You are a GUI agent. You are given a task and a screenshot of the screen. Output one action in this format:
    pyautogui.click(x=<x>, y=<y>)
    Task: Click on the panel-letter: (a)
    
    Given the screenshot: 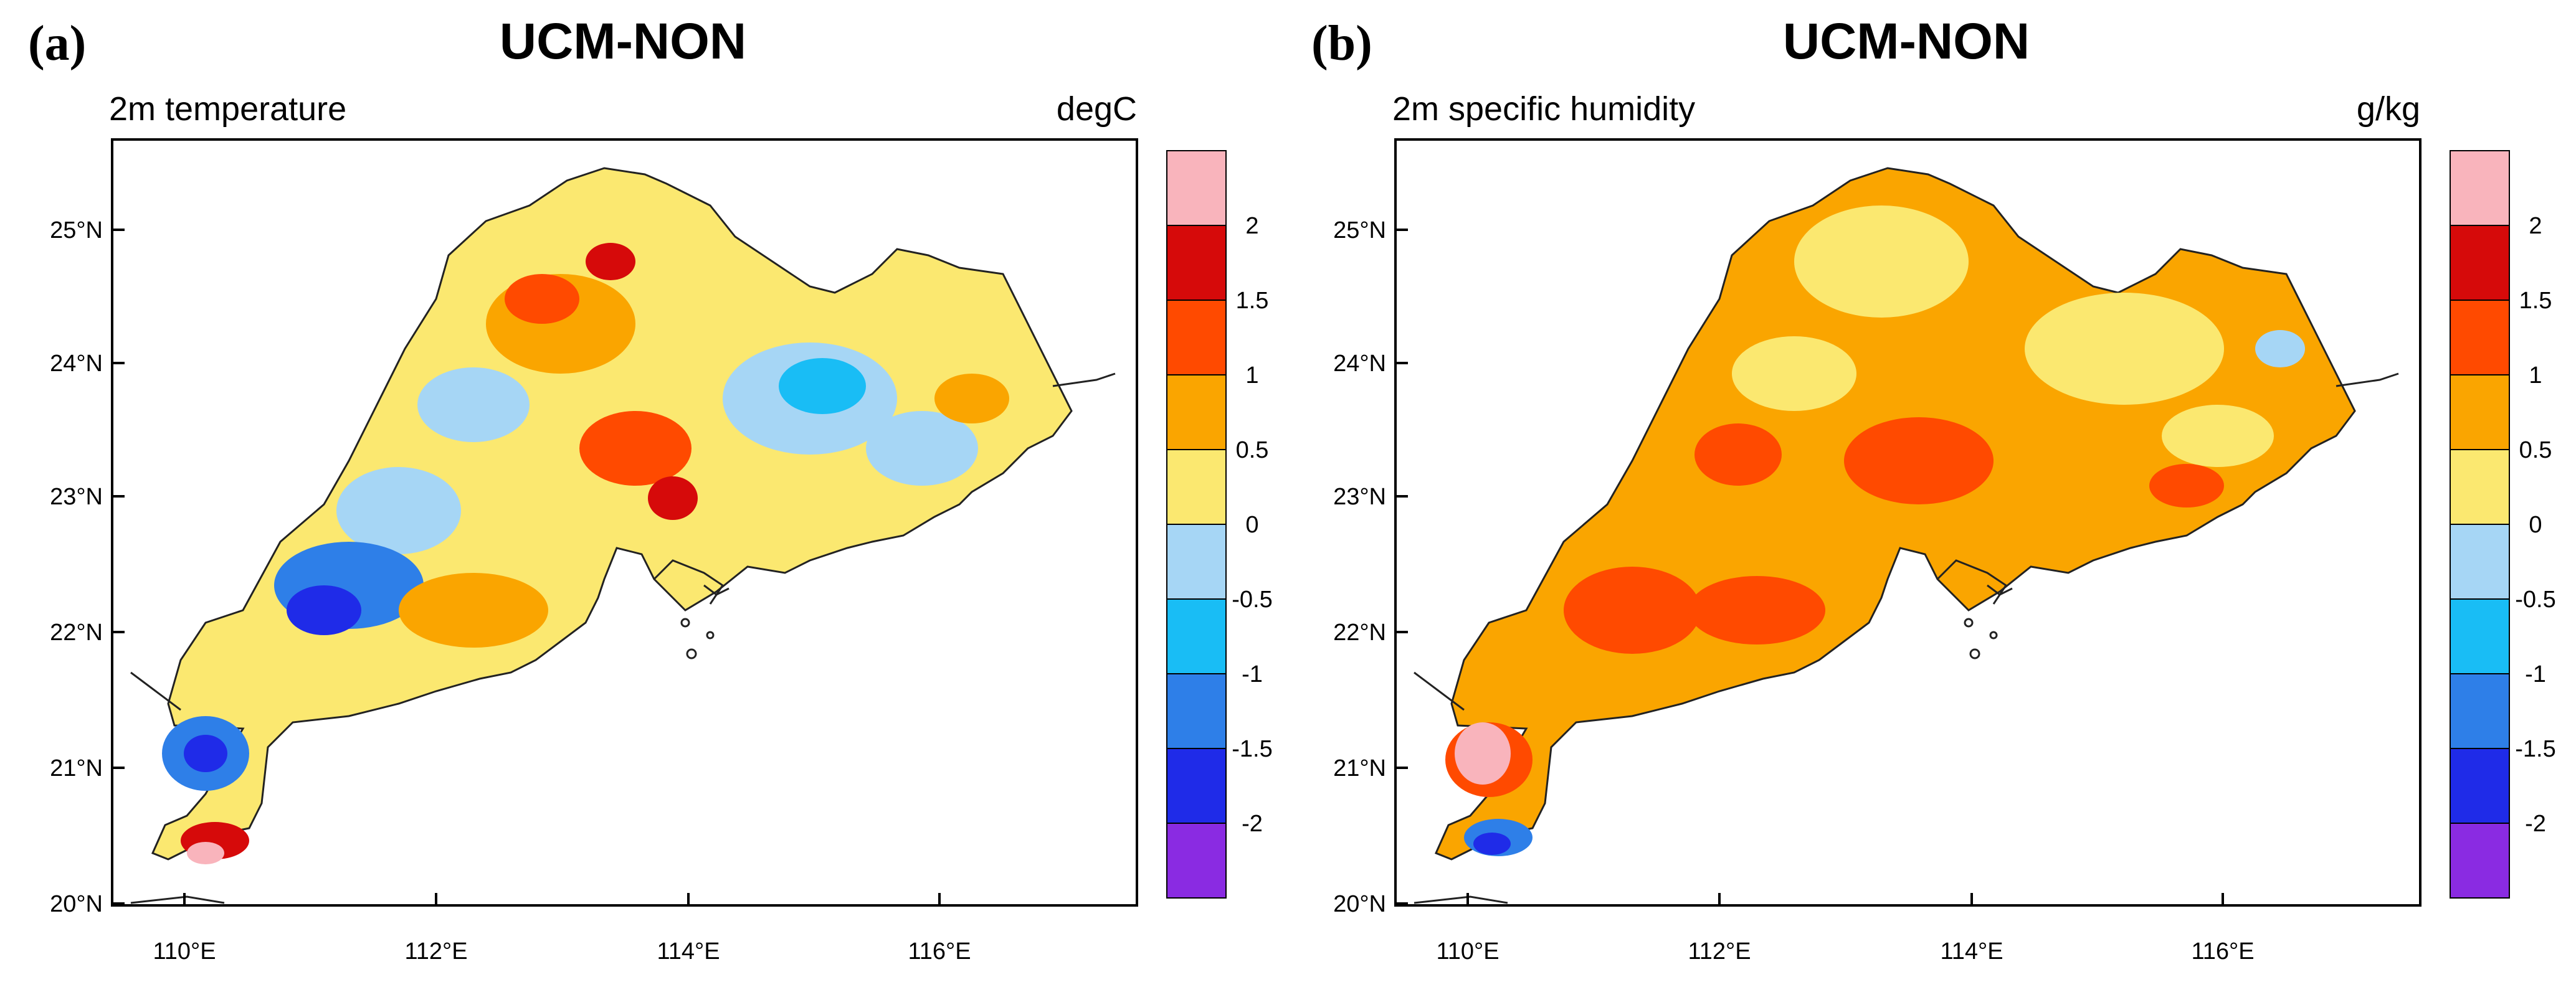 What is the action you would take?
    pyautogui.click(x=57, y=43)
    